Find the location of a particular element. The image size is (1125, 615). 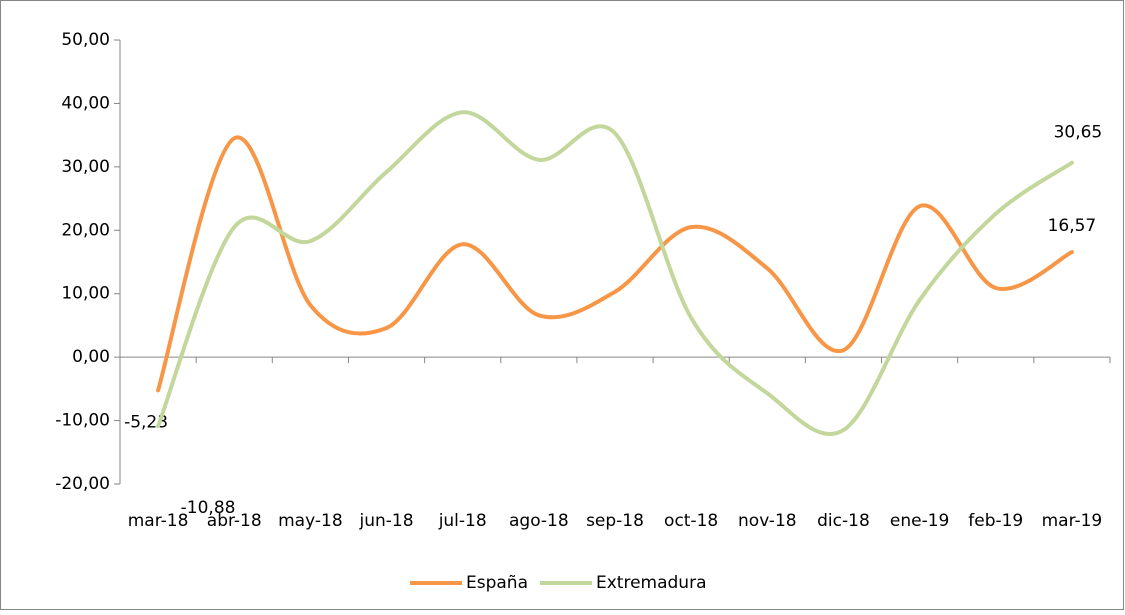

x-tick-label: mar-19 is located at coordinates (1072, 521).